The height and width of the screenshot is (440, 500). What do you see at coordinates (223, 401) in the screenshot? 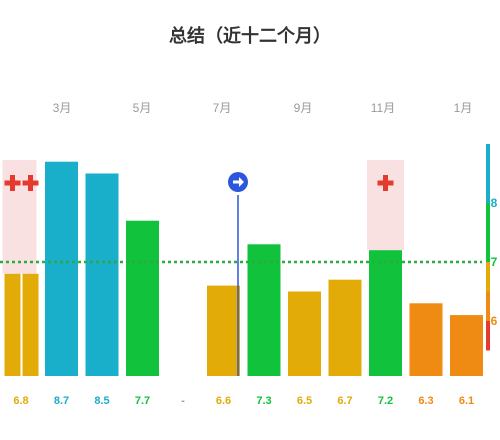
I see `value-label: 6.6` at bounding box center [223, 401].